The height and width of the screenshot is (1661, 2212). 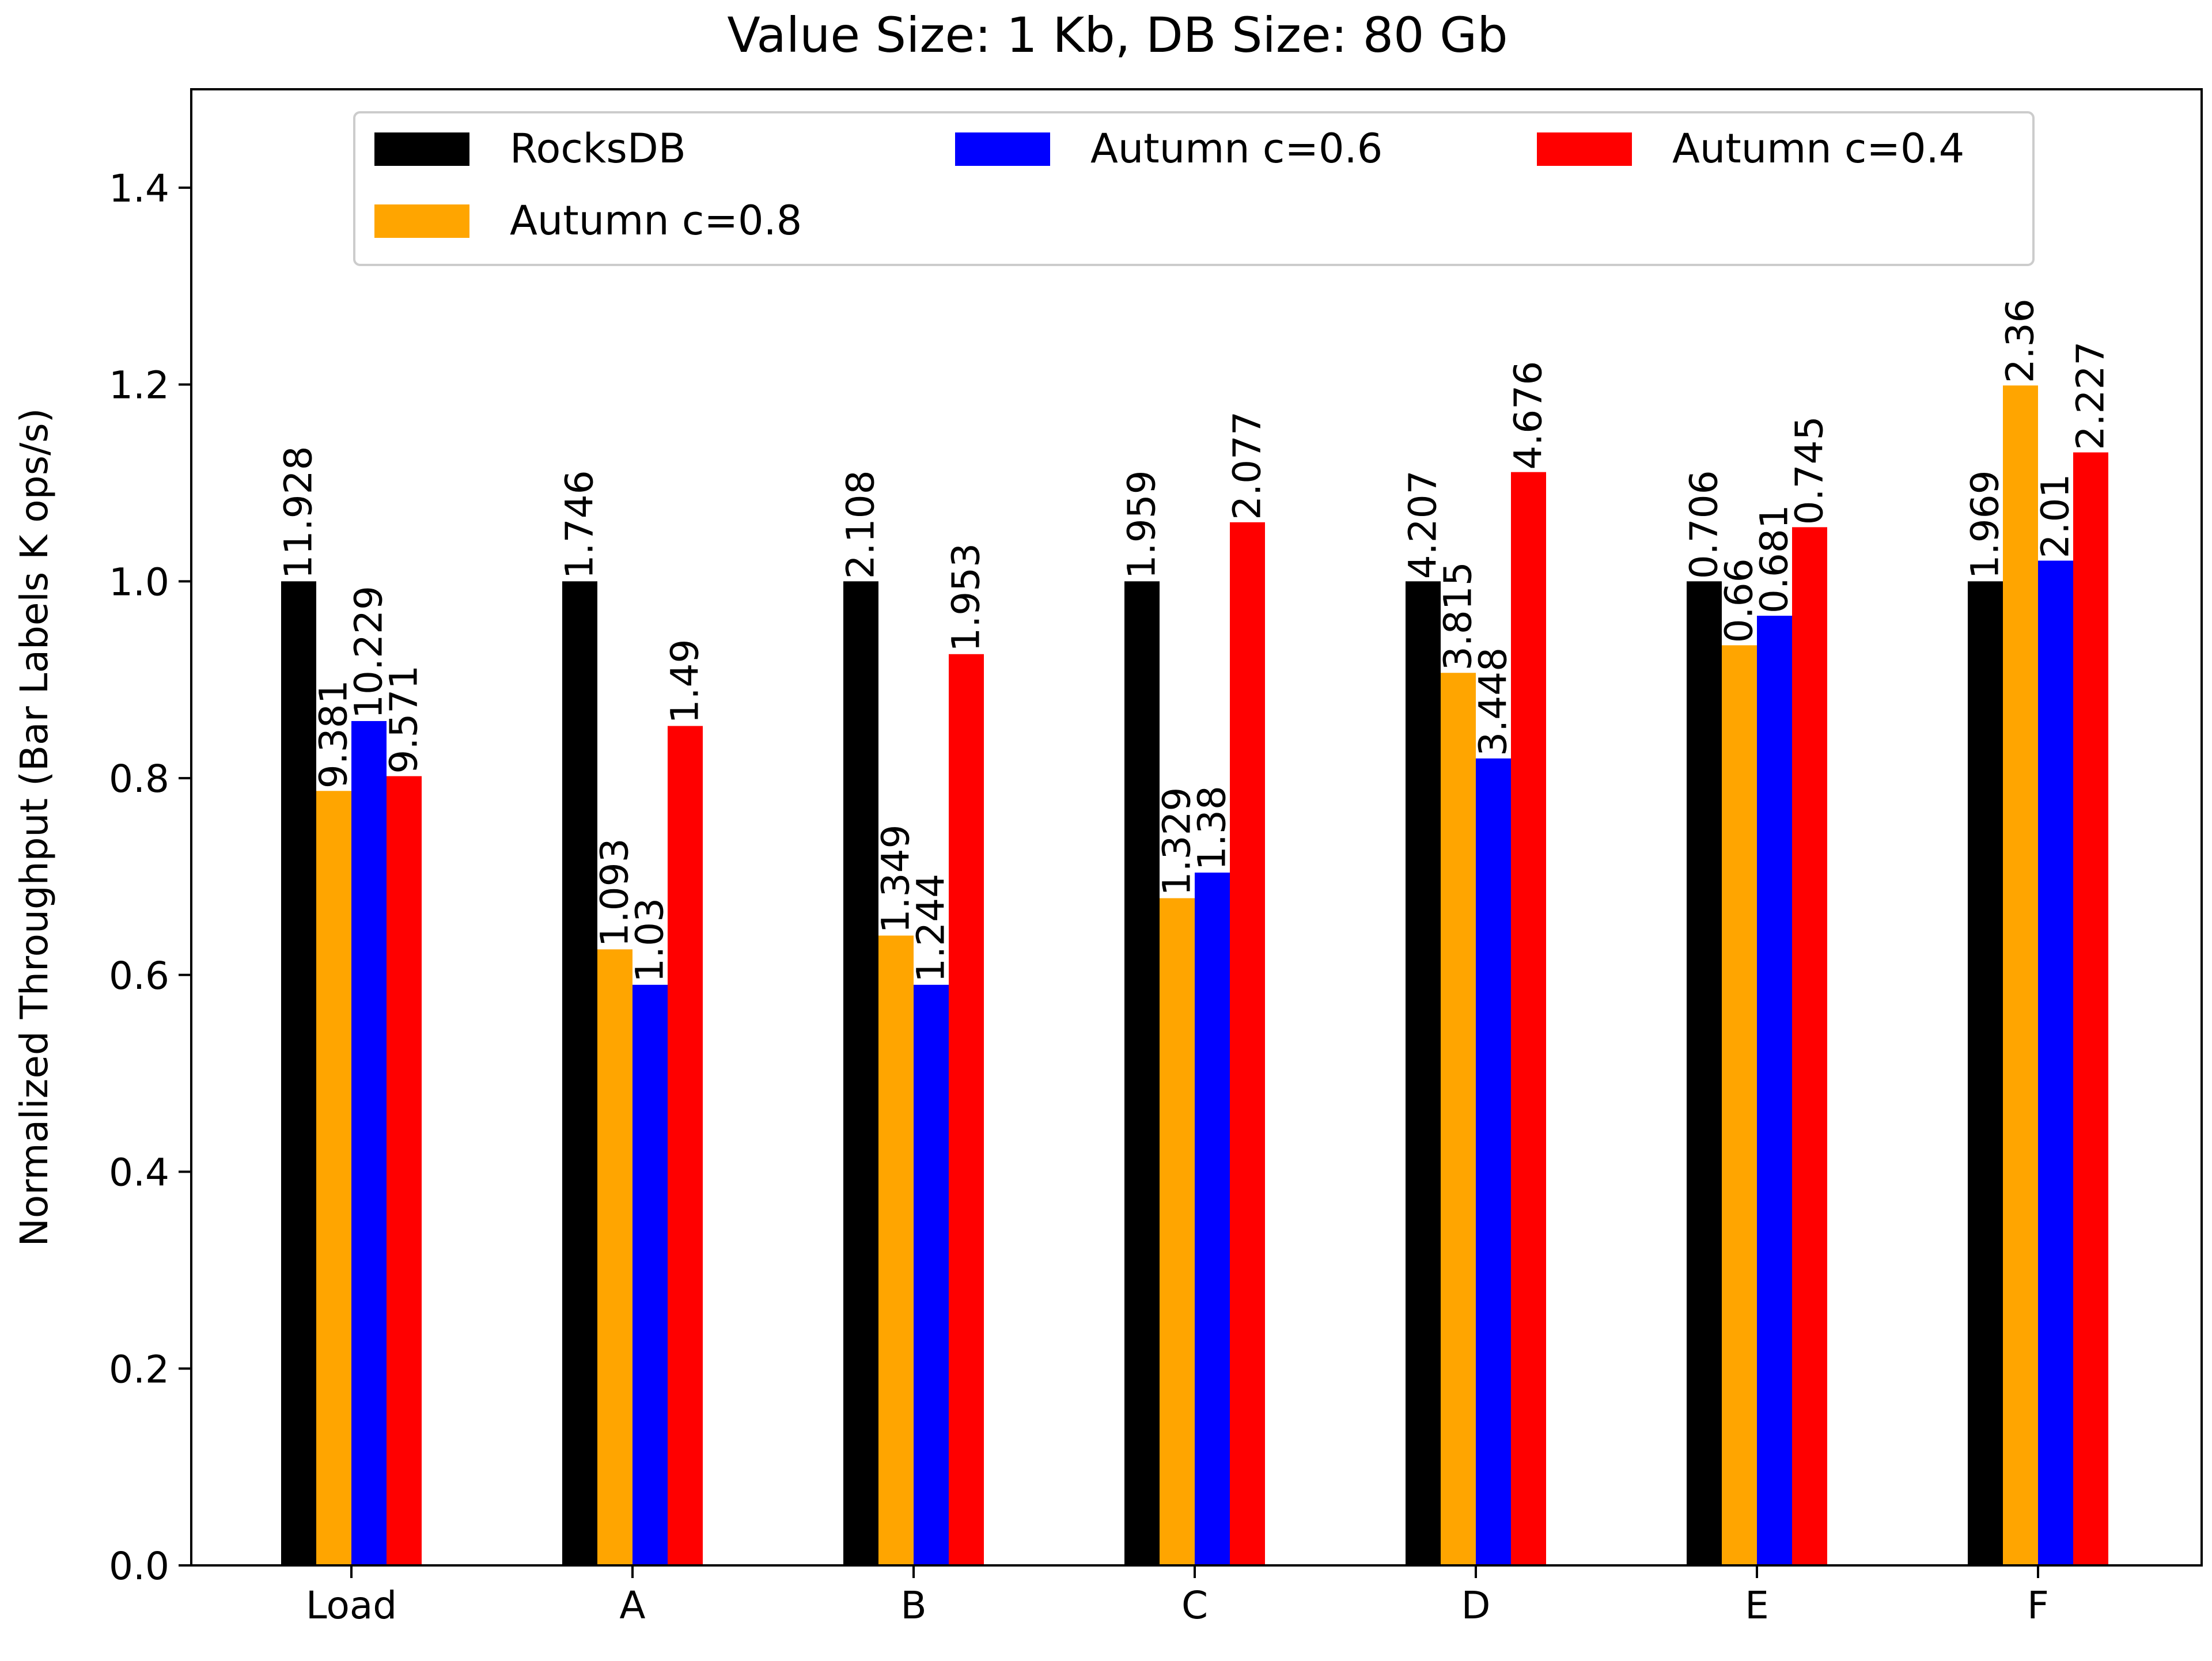 I want to click on y-tick-label: 0.4, so click(x=139, y=1173).